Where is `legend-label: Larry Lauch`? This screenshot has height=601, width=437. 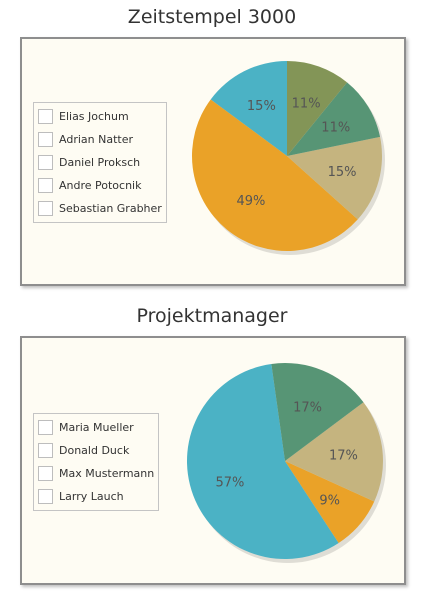 legend-label: Larry Lauch is located at coordinates (91, 496).